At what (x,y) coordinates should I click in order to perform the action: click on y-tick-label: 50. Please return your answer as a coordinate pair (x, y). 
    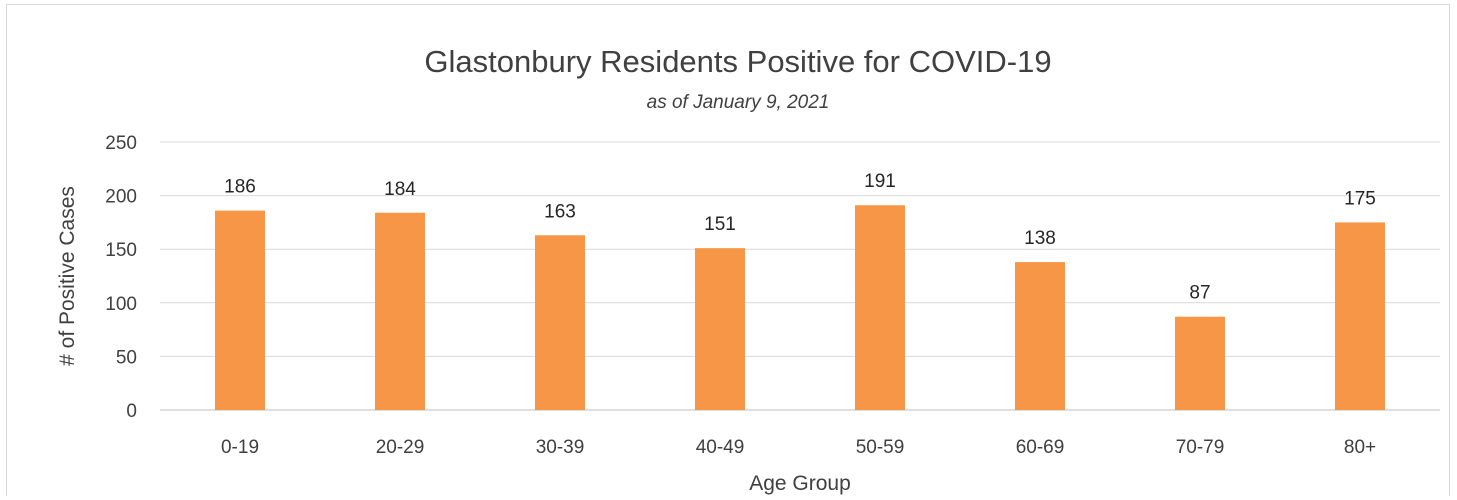
    Looking at the image, I should click on (126, 357).